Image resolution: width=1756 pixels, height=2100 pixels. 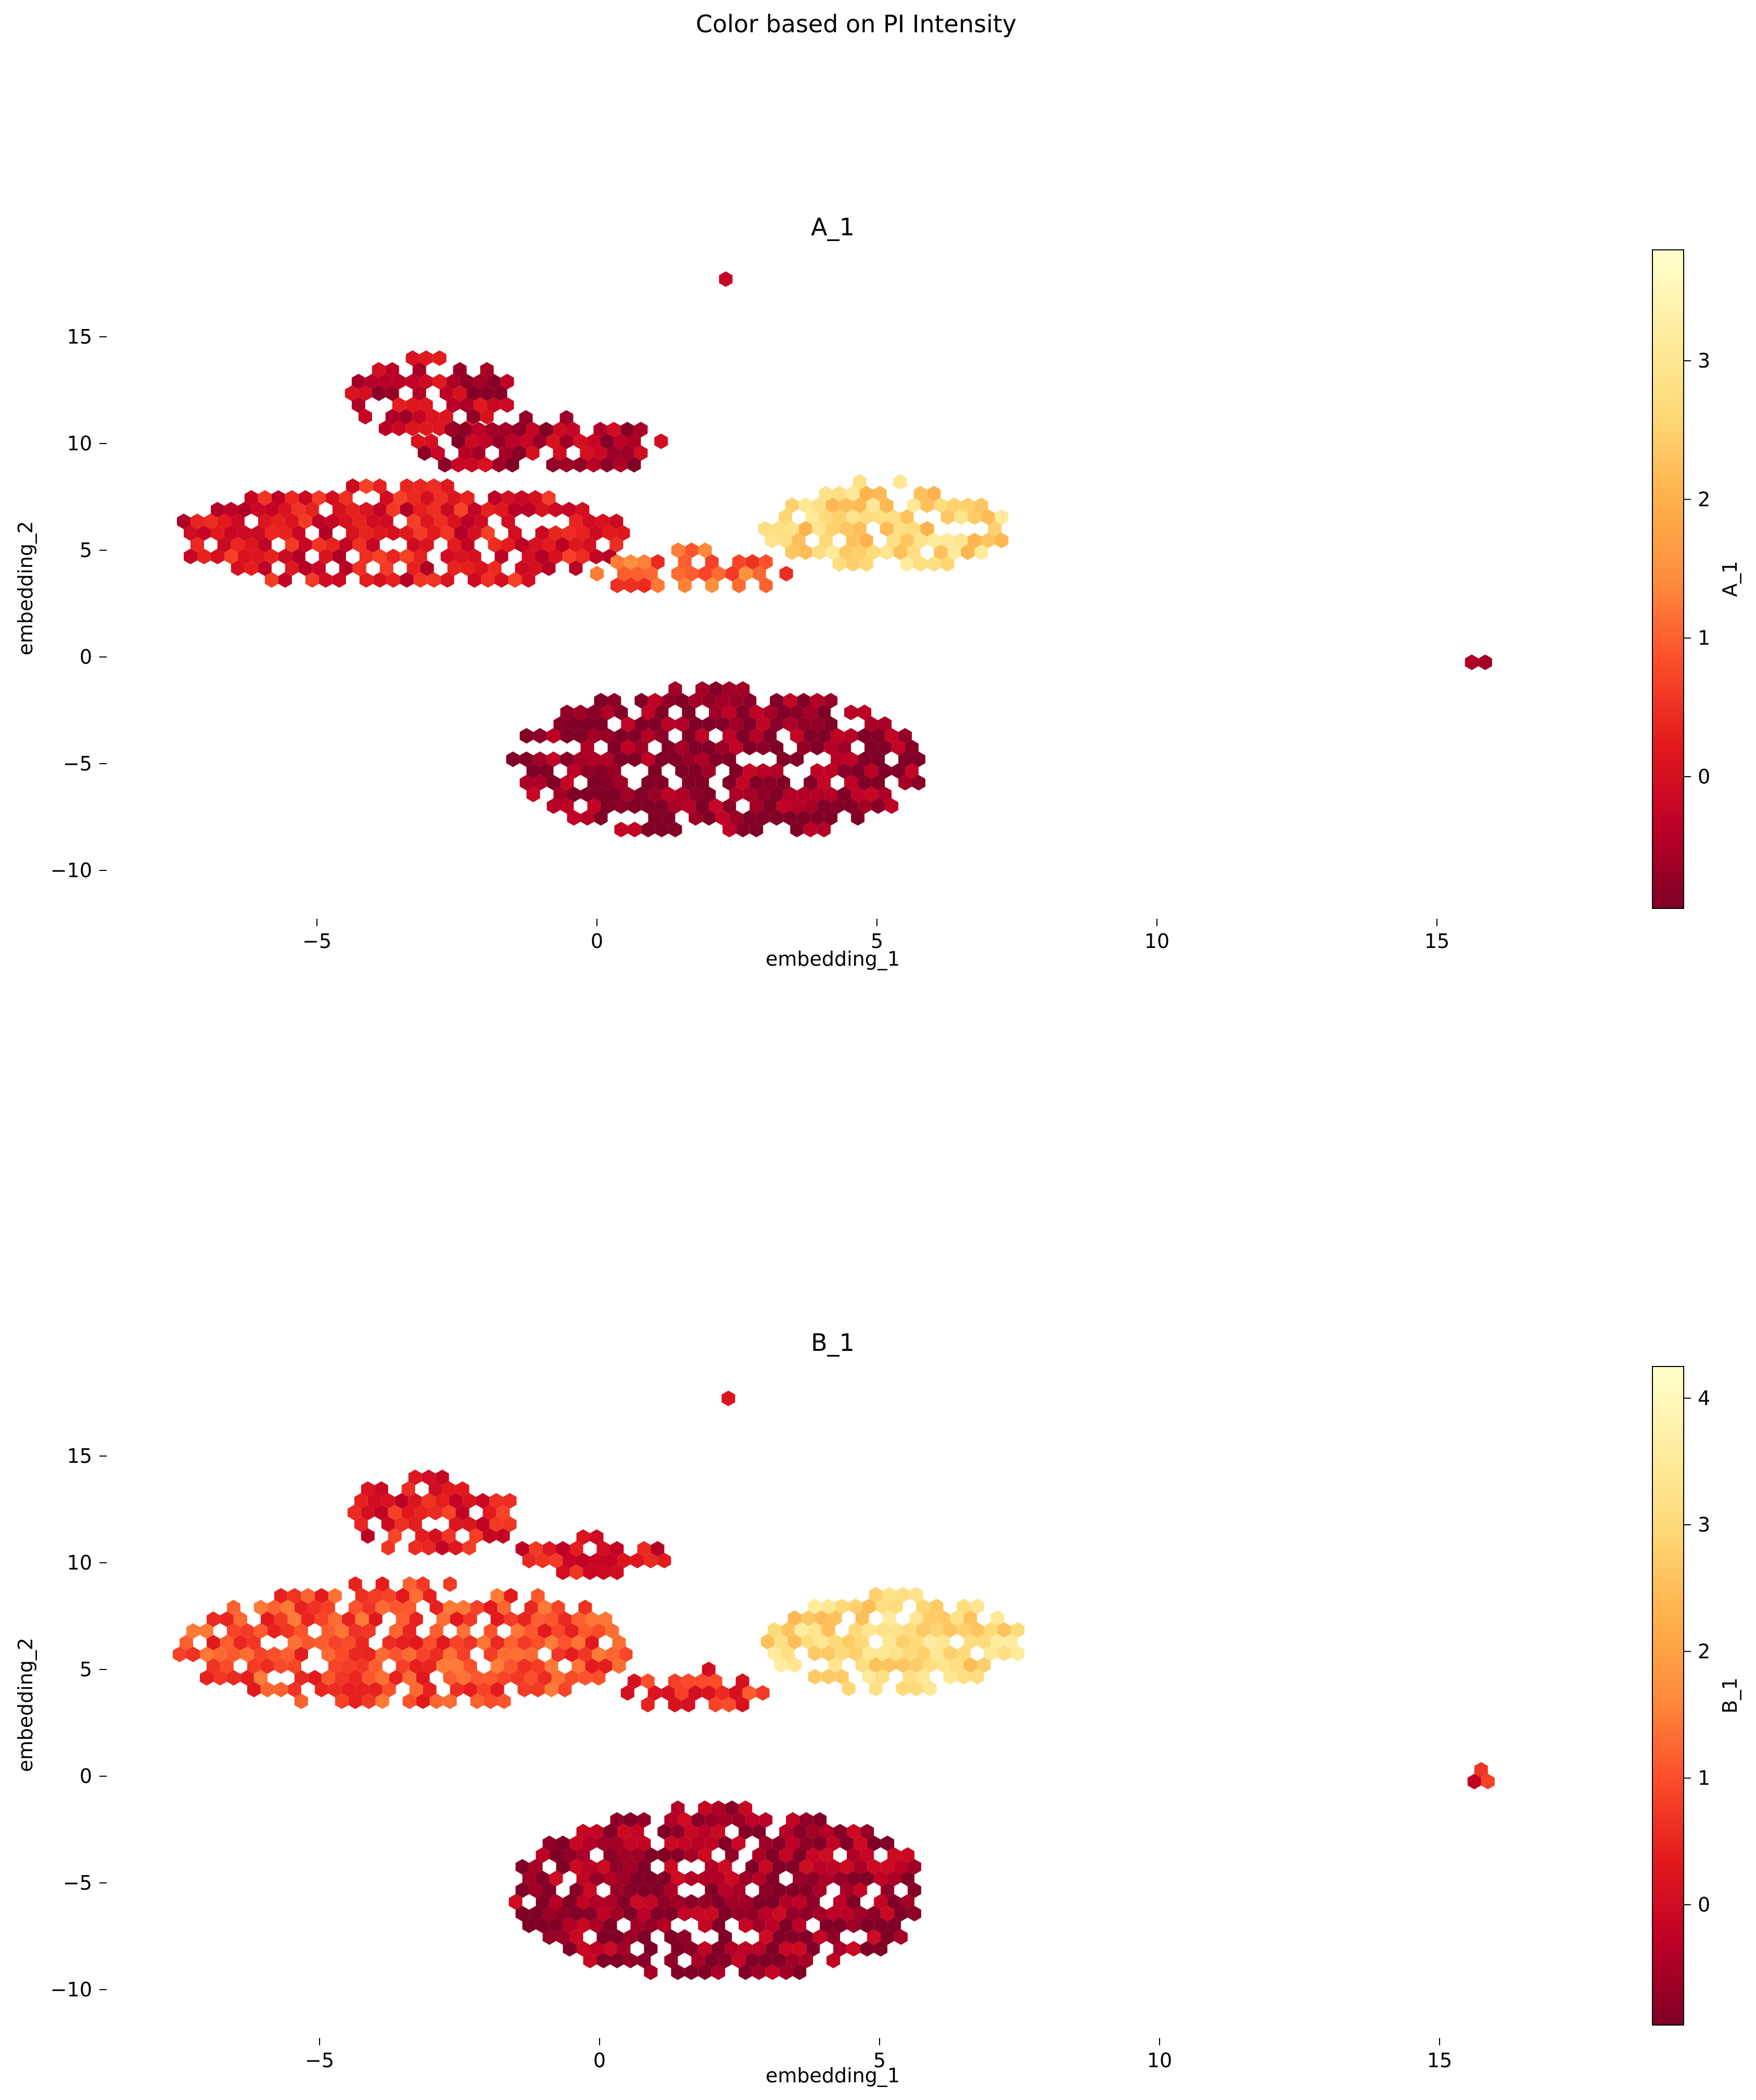 What do you see at coordinates (80, 336) in the screenshot?
I see `y-tick-label: 15` at bounding box center [80, 336].